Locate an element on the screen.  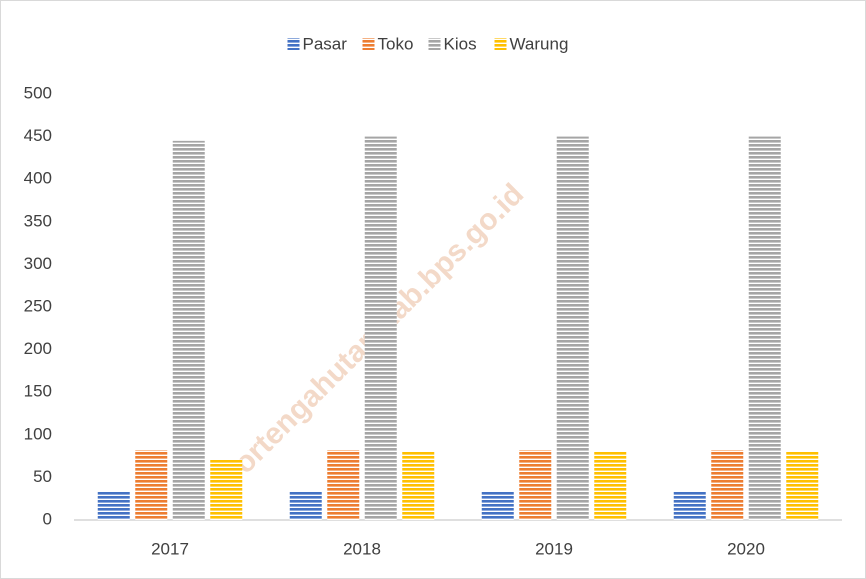
y-tick-label: 350 is located at coordinates (38, 220).